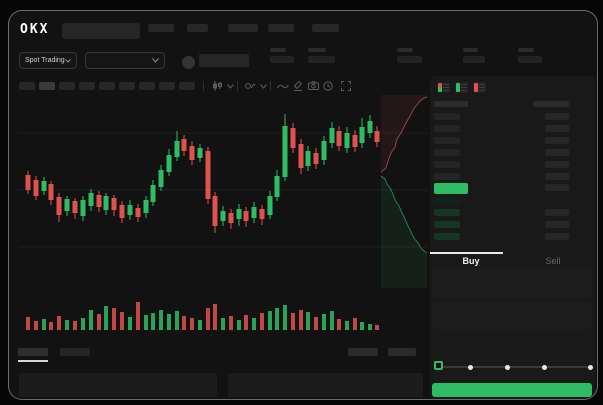 This screenshot has height=405, width=603. Describe the element at coordinates (217, 86) in the screenshot. I see `candle-style-icon` at that location.